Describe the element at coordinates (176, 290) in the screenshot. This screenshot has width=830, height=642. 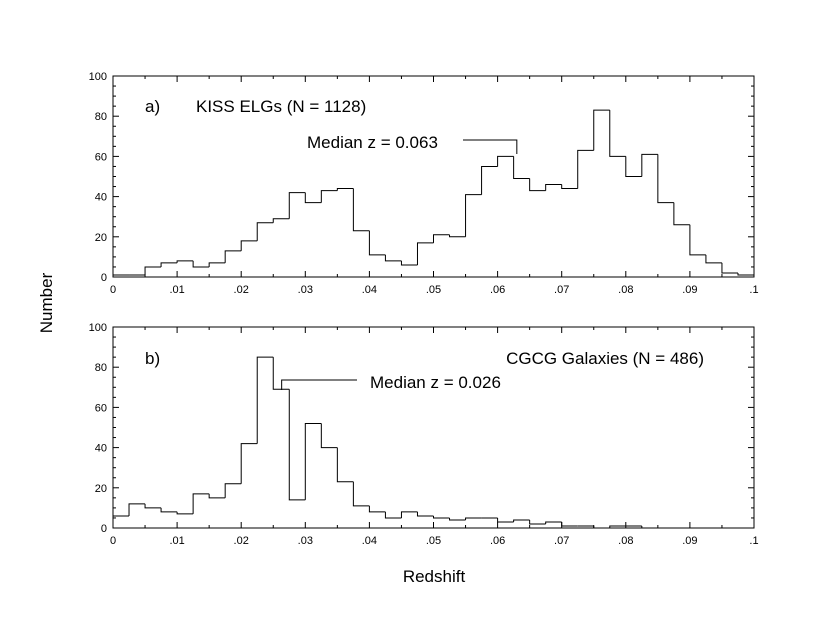
I see `panel-a-xtick-label: .01` at that location.